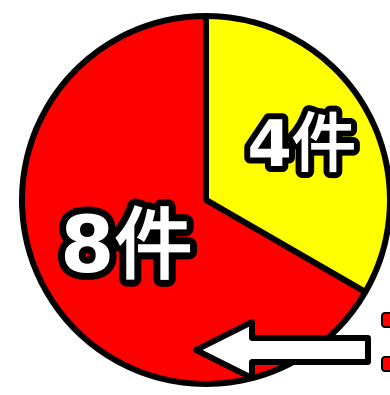 The image size is (390, 395). Describe the element at coordinates (301, 145) in the screenshot. I see `pie-label-1: 4件` at that location.